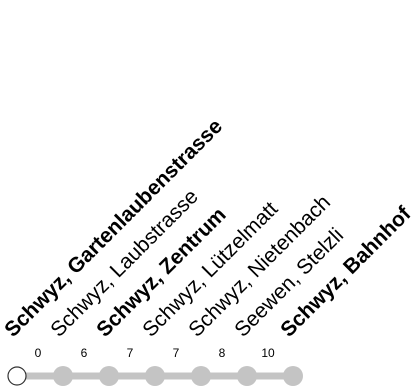 This screenshot has width=412, height=391. What do you see at coordinates (155, 353) in the screenshot?
I see `minute-labels: 0 6 7 7 8 10` at bounding box center [155, 353].